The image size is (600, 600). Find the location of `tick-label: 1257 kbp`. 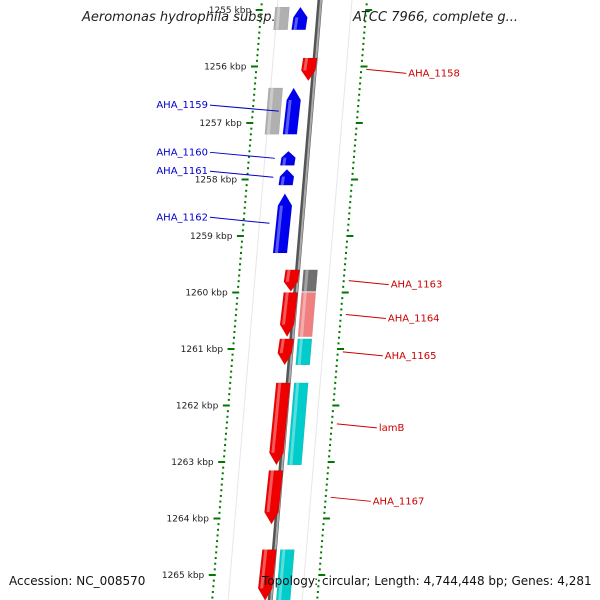

tick-label: 1257 kbp is located at coordinates (220, 124).